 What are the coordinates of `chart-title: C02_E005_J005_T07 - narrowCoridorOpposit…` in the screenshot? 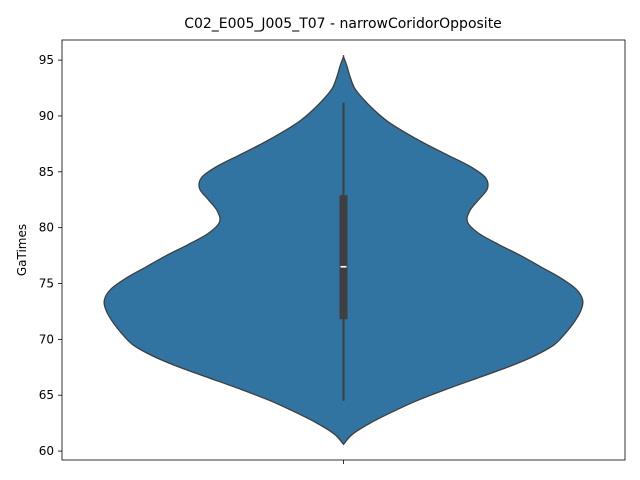 It's located at (343, 24).